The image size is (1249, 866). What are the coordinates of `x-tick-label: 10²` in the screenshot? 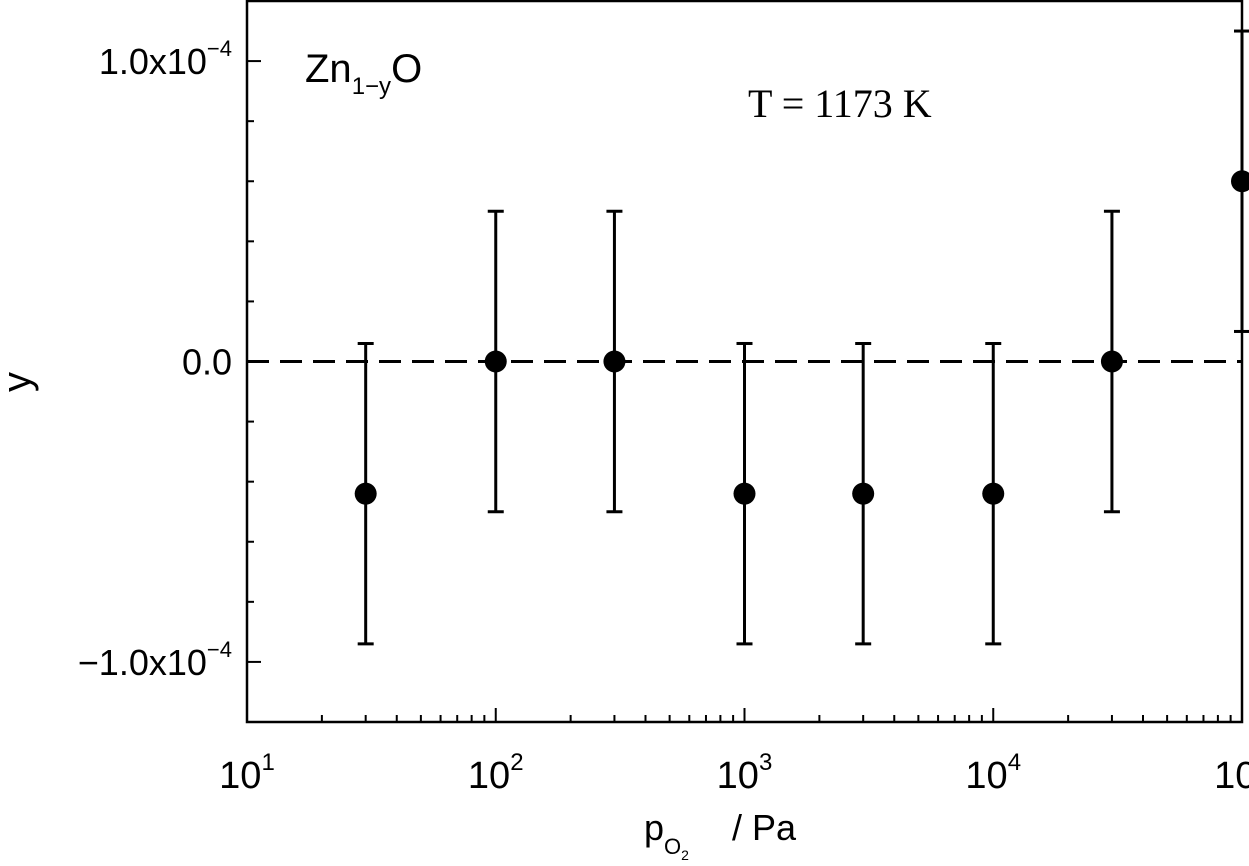 It's located at (496, 773).